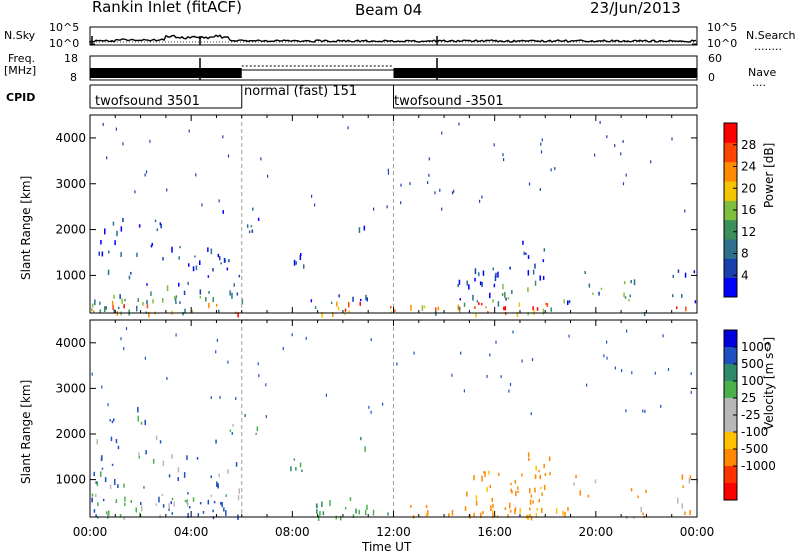 The height and width of the screenshot is (554, 800). I want to click on power-colorbar-cell, so click(730, 249).